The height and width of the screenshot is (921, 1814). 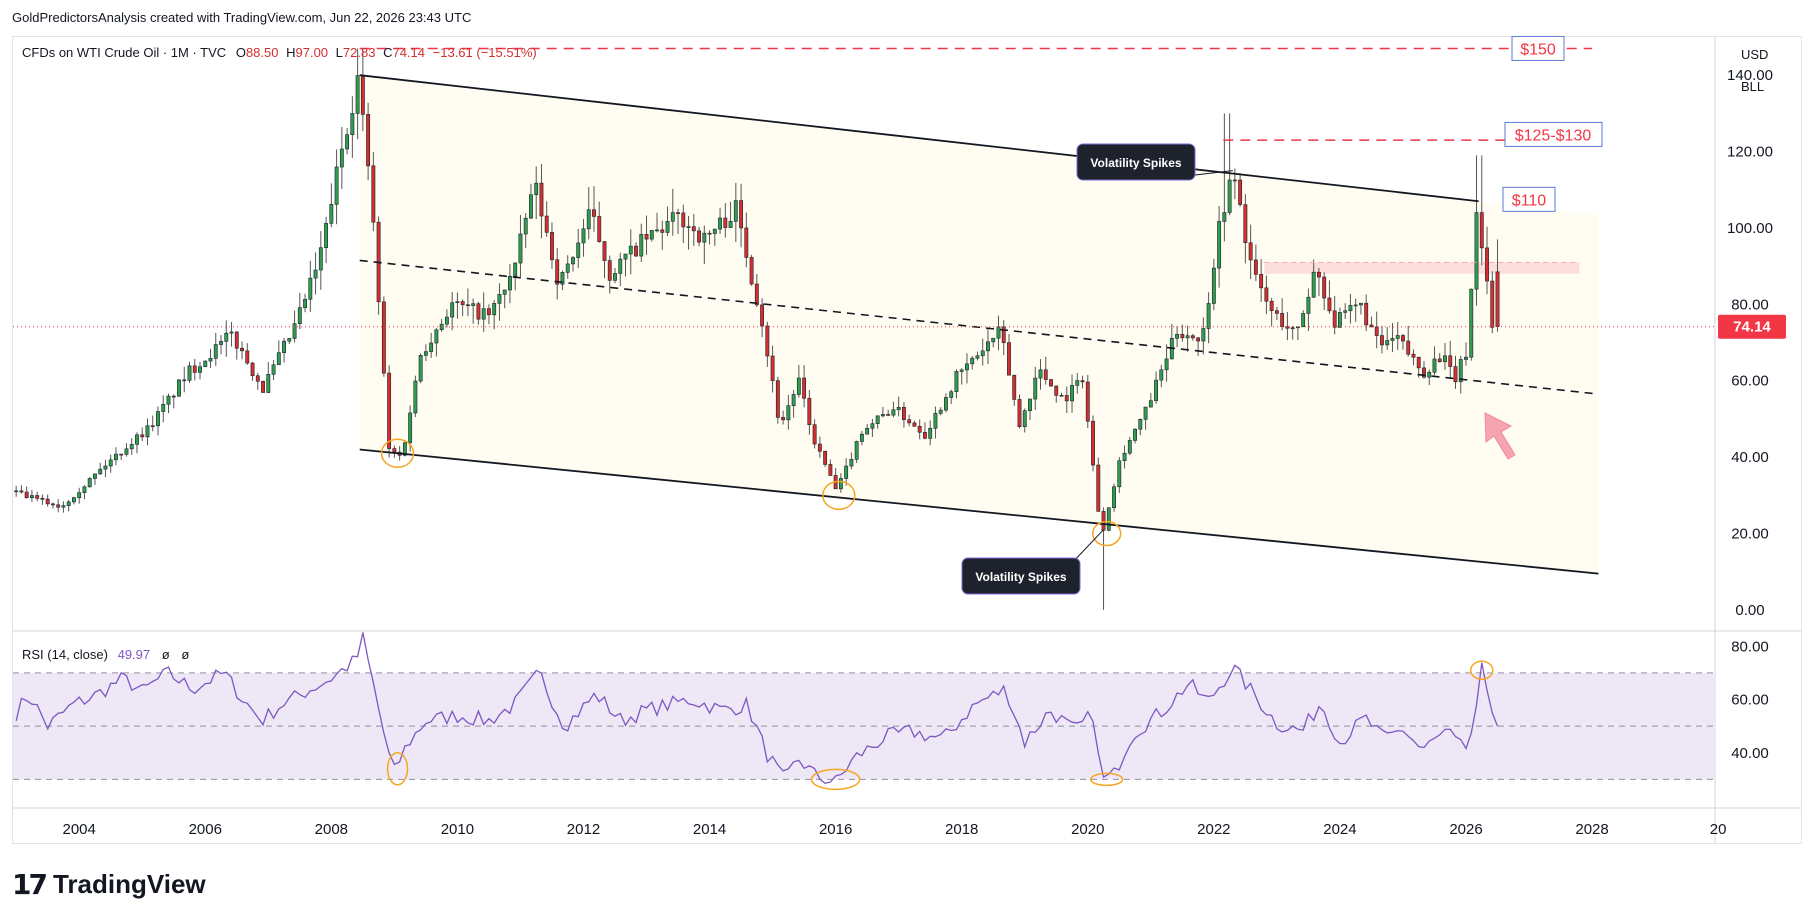 I want to click on rsi-circle-2020, so click(x=1106, y=779).